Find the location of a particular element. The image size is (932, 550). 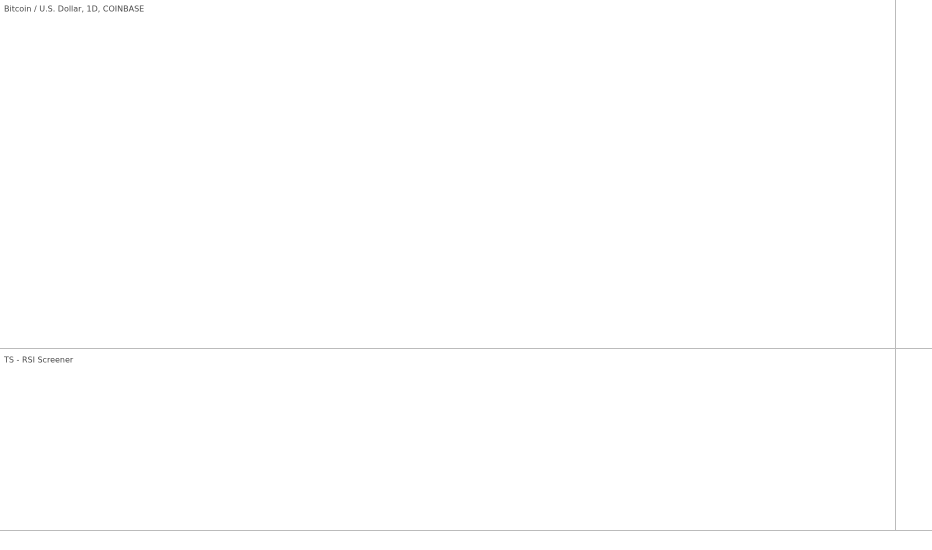

indicator-title: TS - RSI Screener is located at coordinates (38, 360).